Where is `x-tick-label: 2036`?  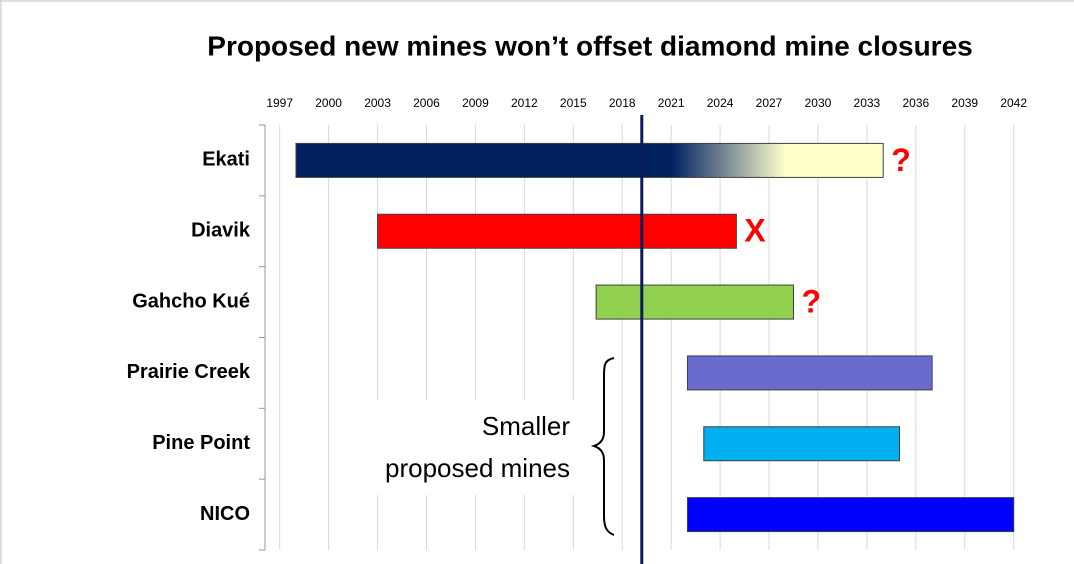
x-tick-label: 2036 is located at coordinates (915, 103).